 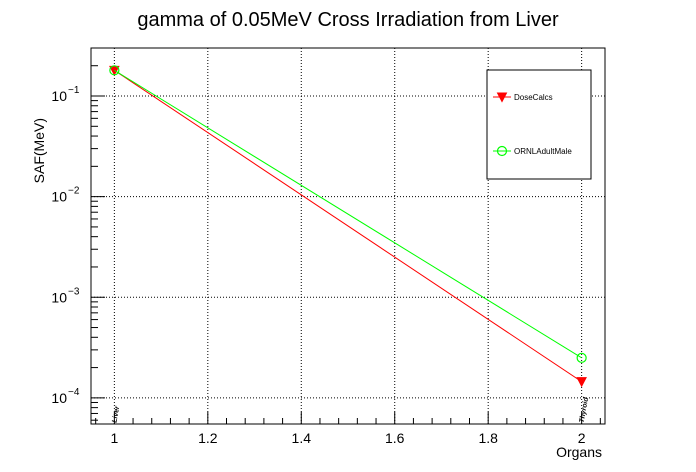 I want to click on x-tick-label: 2, so click(x=582, y=438).